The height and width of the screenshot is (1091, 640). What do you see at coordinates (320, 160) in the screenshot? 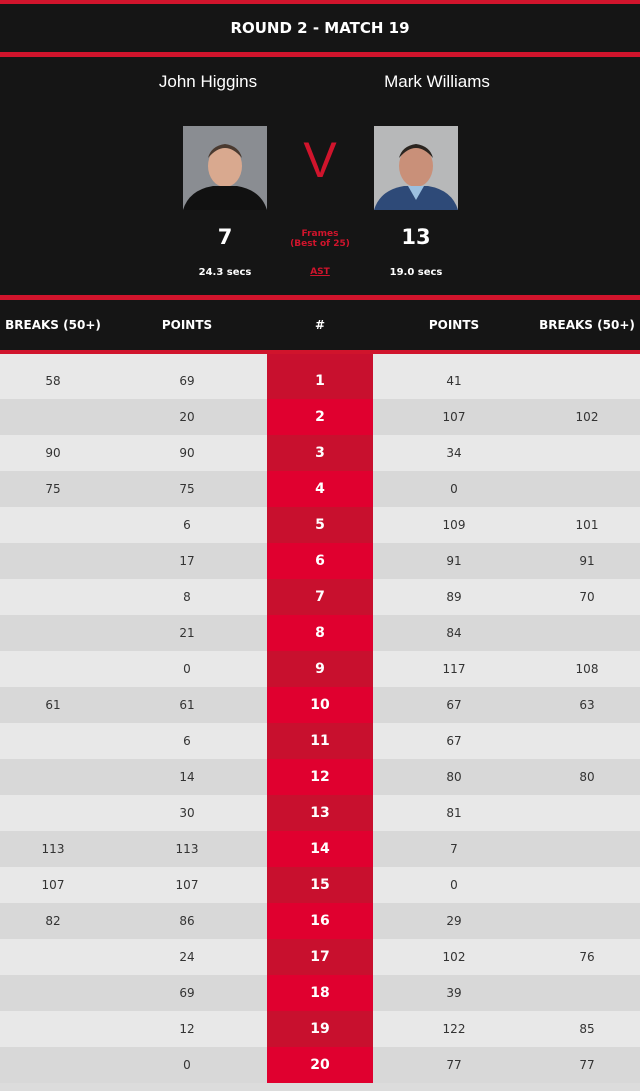
I see `versus-label: V` at bounding box center [320, 160].